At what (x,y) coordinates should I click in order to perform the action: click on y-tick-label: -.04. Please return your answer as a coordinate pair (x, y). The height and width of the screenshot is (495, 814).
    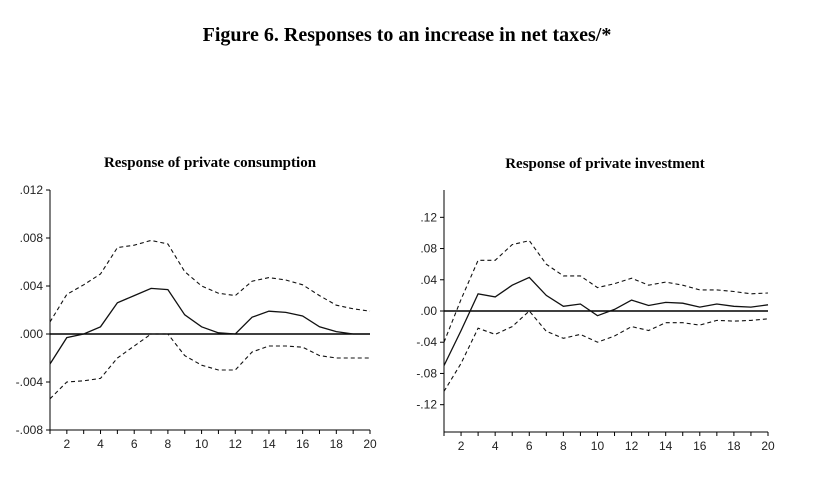
    Looking at the image, I should click on (426, 342).